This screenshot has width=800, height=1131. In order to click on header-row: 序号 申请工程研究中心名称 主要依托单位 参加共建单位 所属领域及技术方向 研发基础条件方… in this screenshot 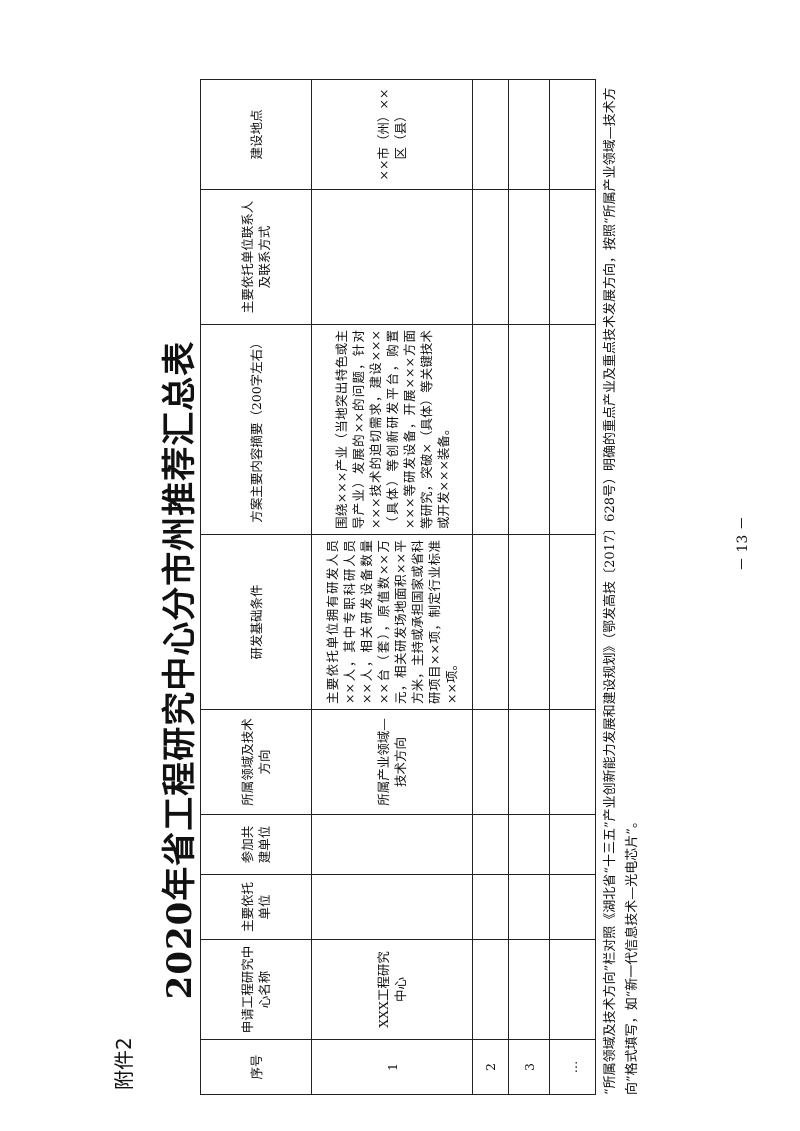, I will do `click(256, 587)`.